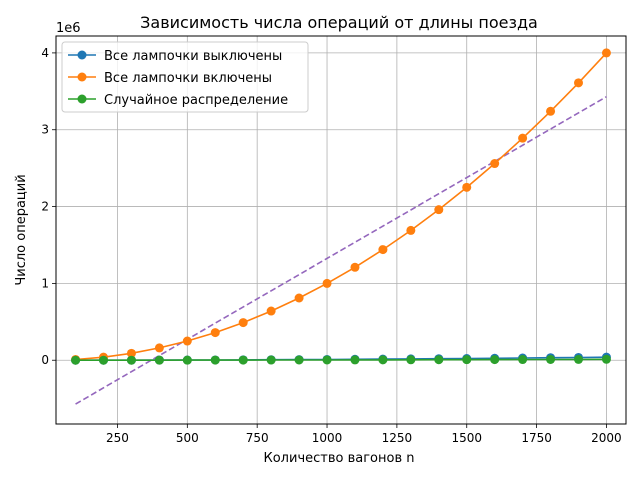 This screenshot has width=640, height=484. Describe the element at coordinates (45, 360) in the screenshot. I see `y-tick-label: 0` at that location.